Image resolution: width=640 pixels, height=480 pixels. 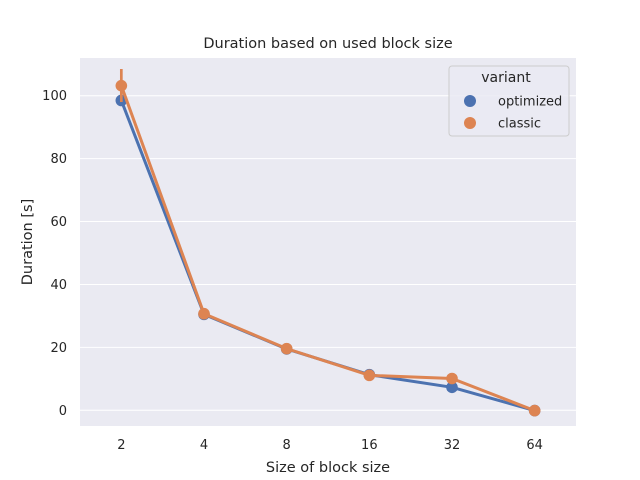 What do you see at coordinates (121, 445) in the screenshot?
I see `x-tick-label: 2` at bounding box center [121, 445].